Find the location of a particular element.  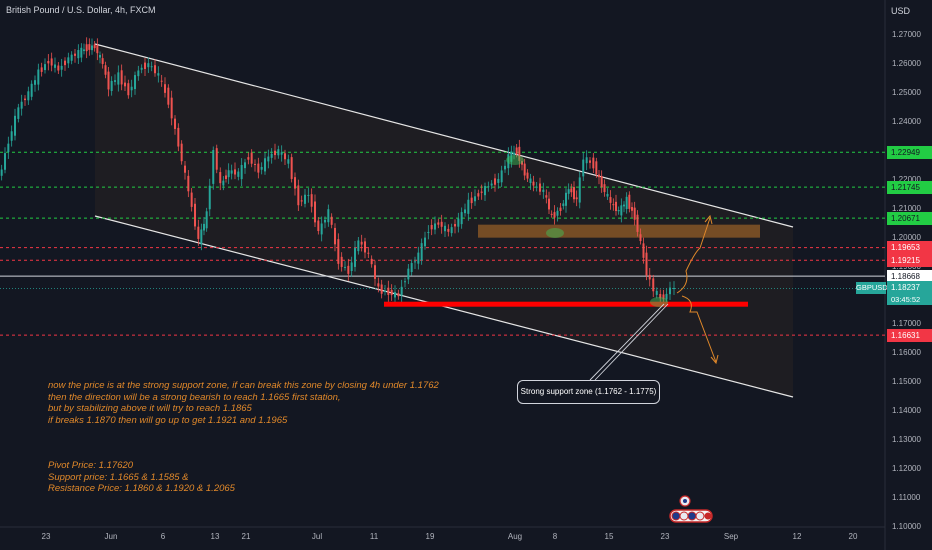

price-tick-label: 1.15000 is located at coordinates (906, 382).